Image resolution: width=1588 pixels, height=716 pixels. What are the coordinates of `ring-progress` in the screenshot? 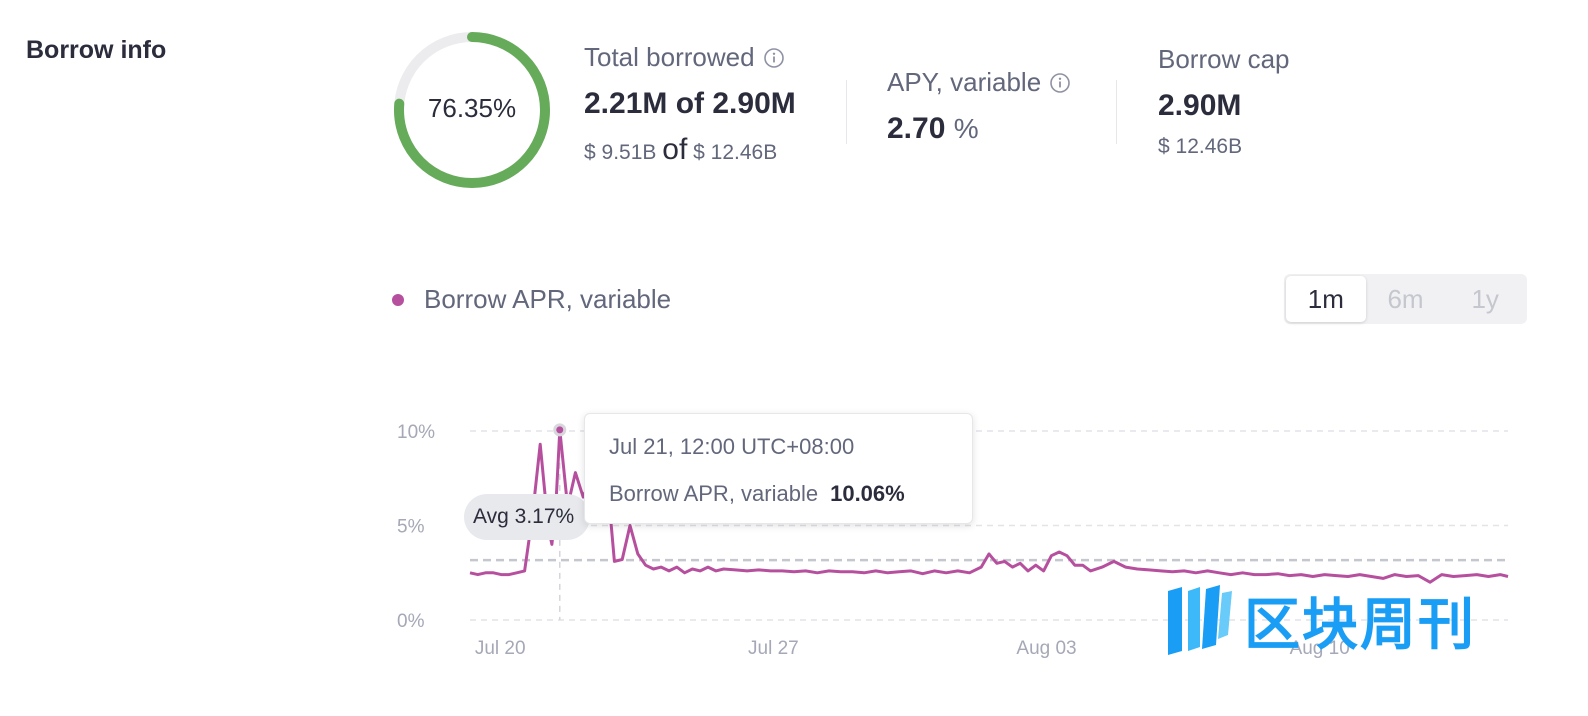 It's located at (472, 110).